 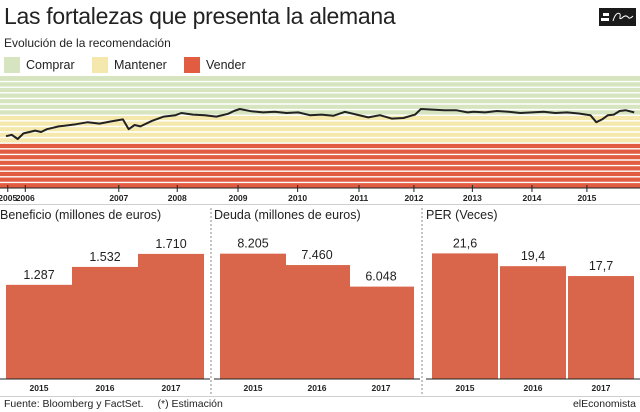 I want to click on band-comprar, so click(x=320, y=96).